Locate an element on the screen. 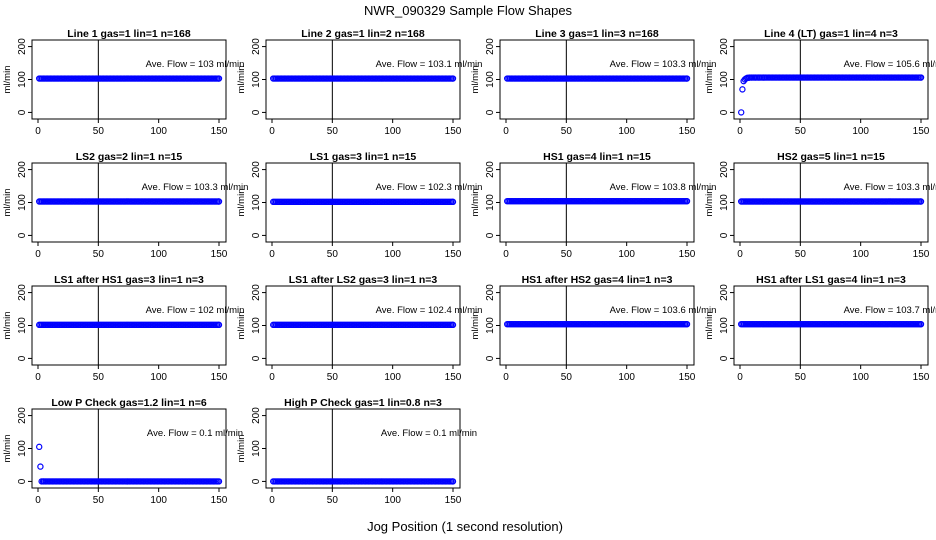  panel-title: Line 1 gas=1 lin=1 n=168 is located at coordinates (129, 34).